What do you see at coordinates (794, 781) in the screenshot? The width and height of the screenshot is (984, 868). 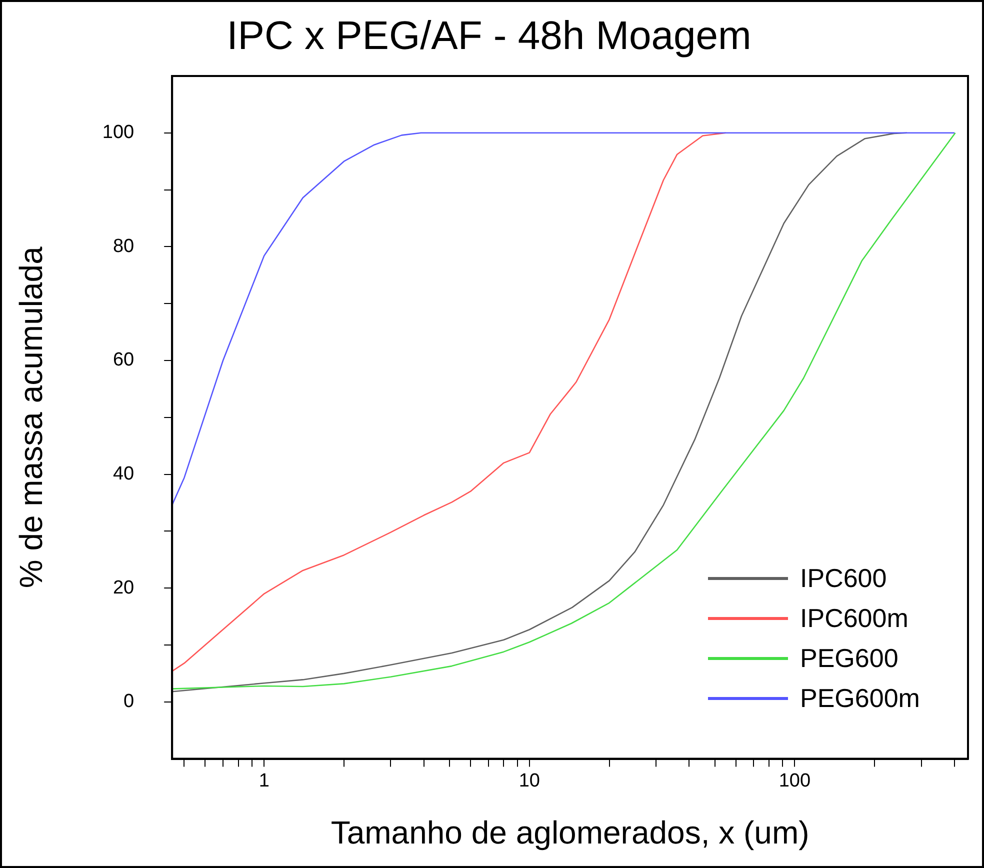 I see `x-tick-label: 100` at bounding box center [794, 781].